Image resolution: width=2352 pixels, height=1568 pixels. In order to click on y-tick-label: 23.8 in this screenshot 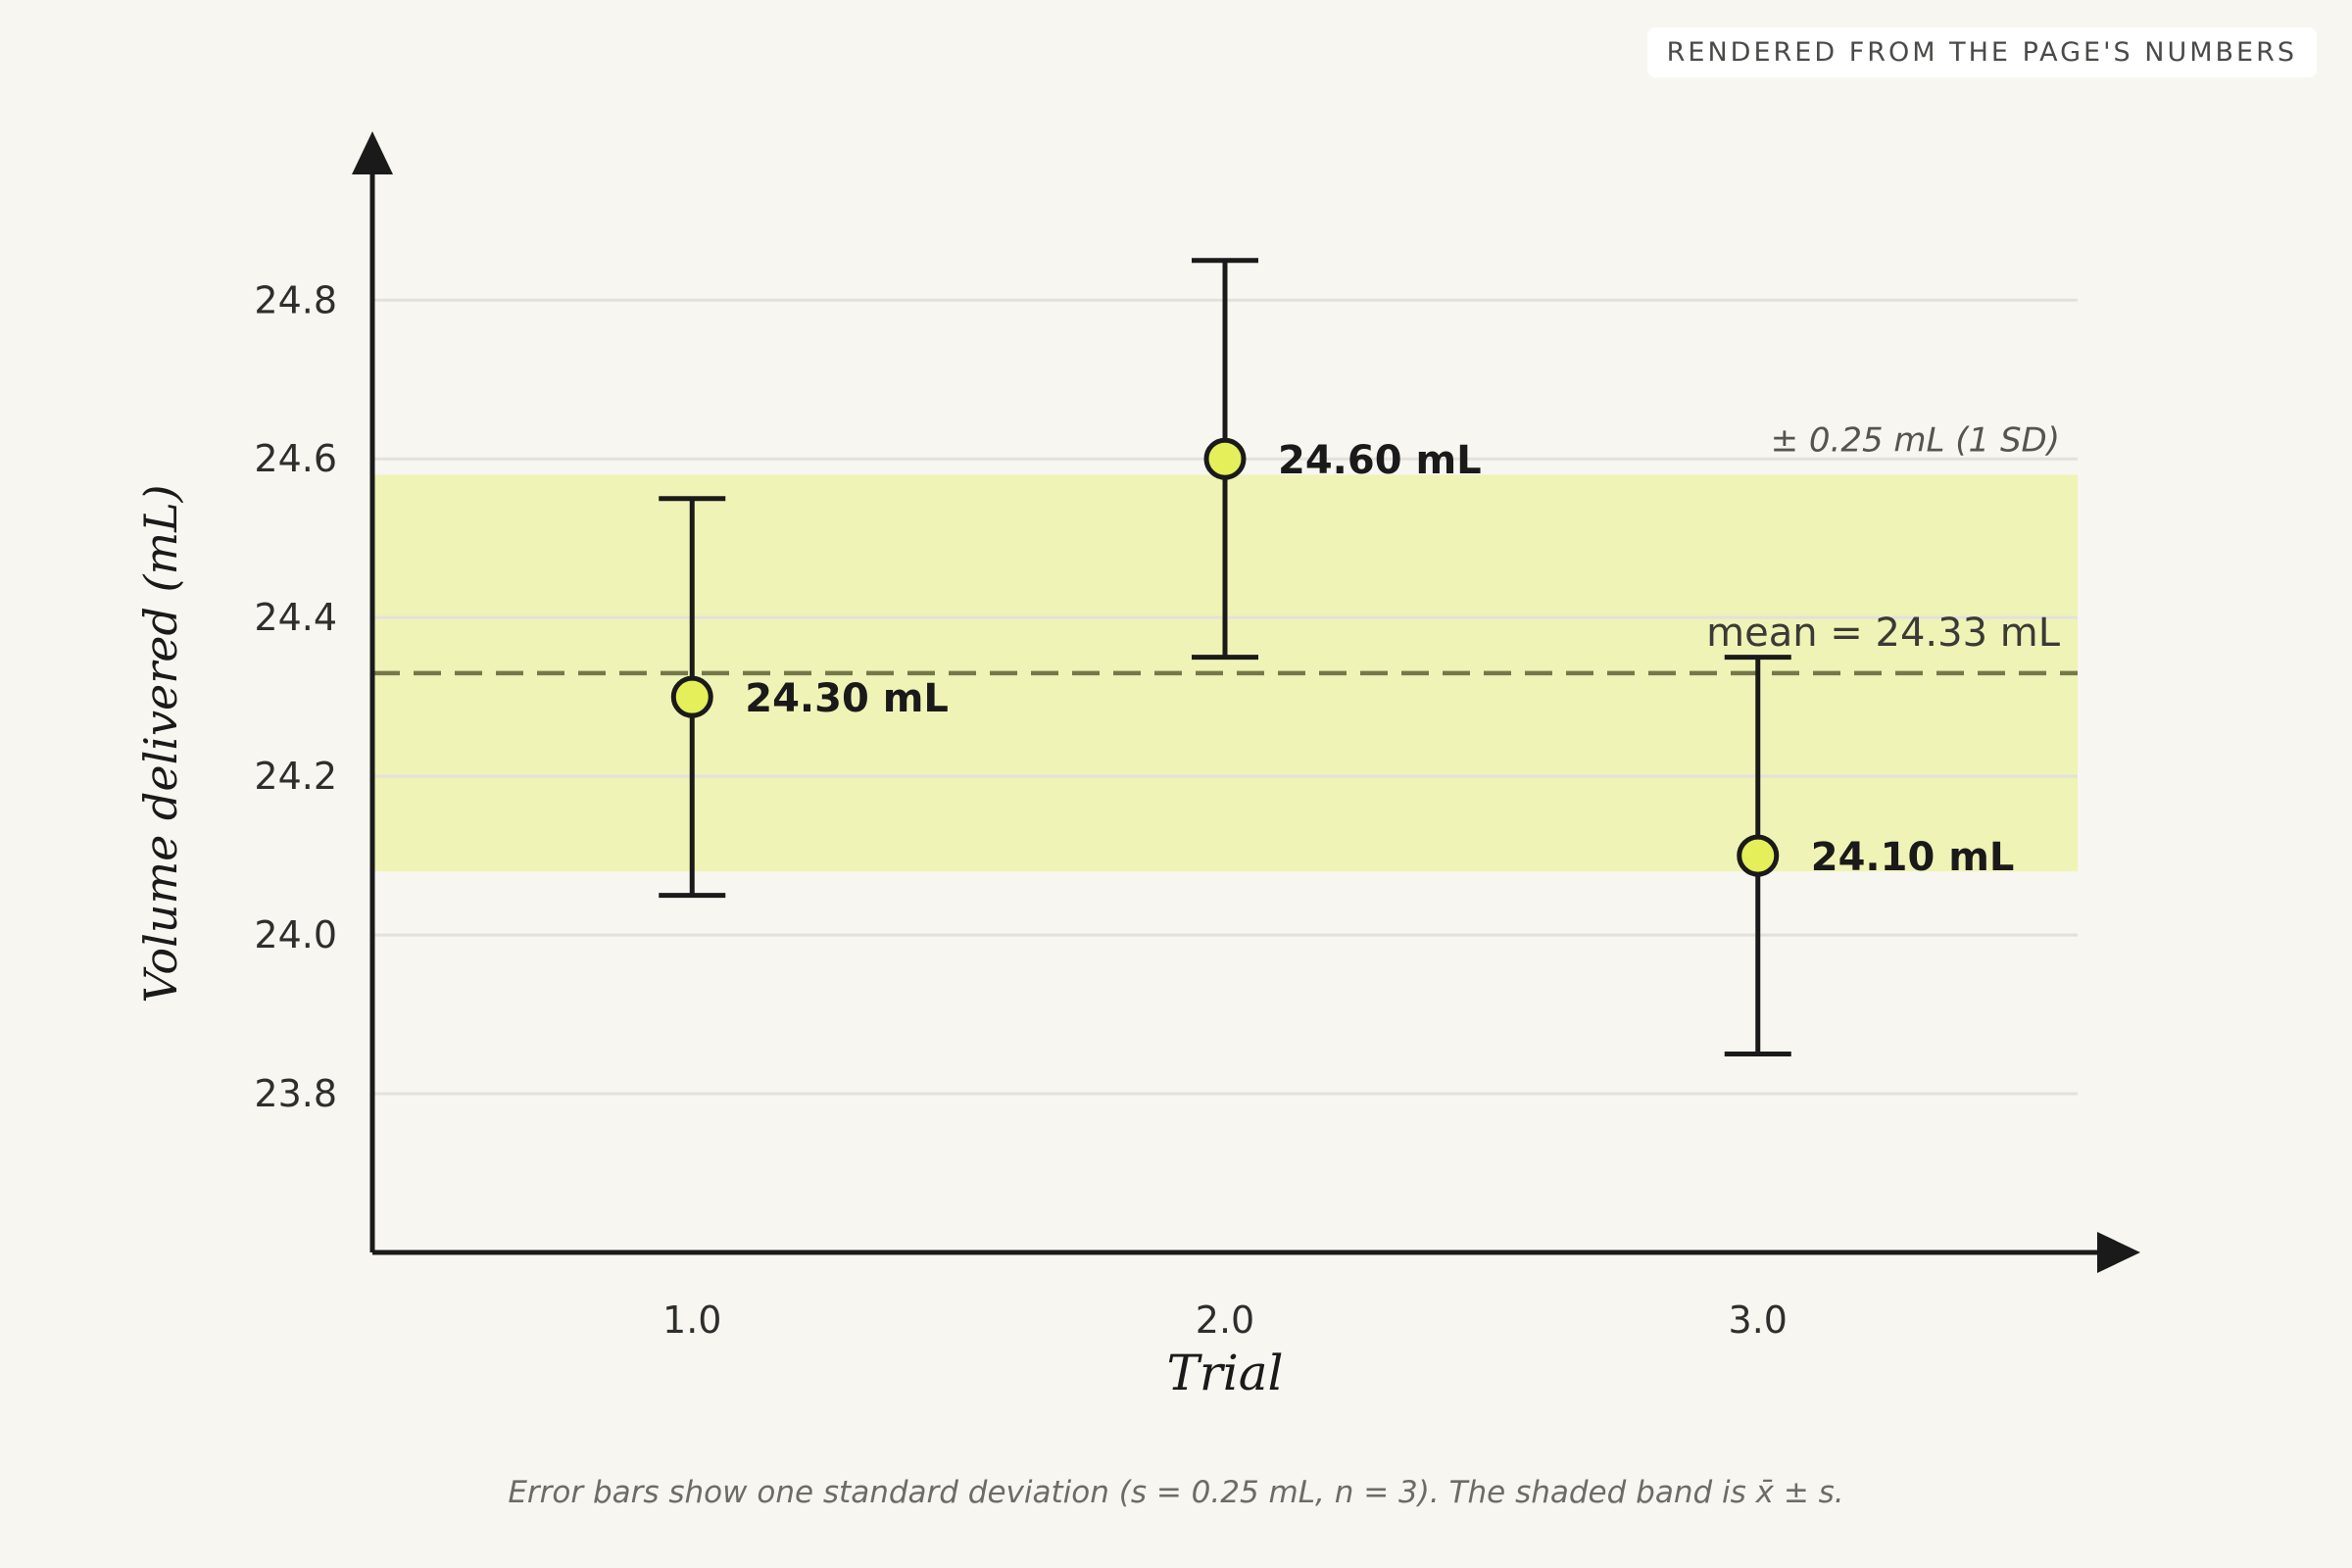, I will do `click(295, 1093)`.